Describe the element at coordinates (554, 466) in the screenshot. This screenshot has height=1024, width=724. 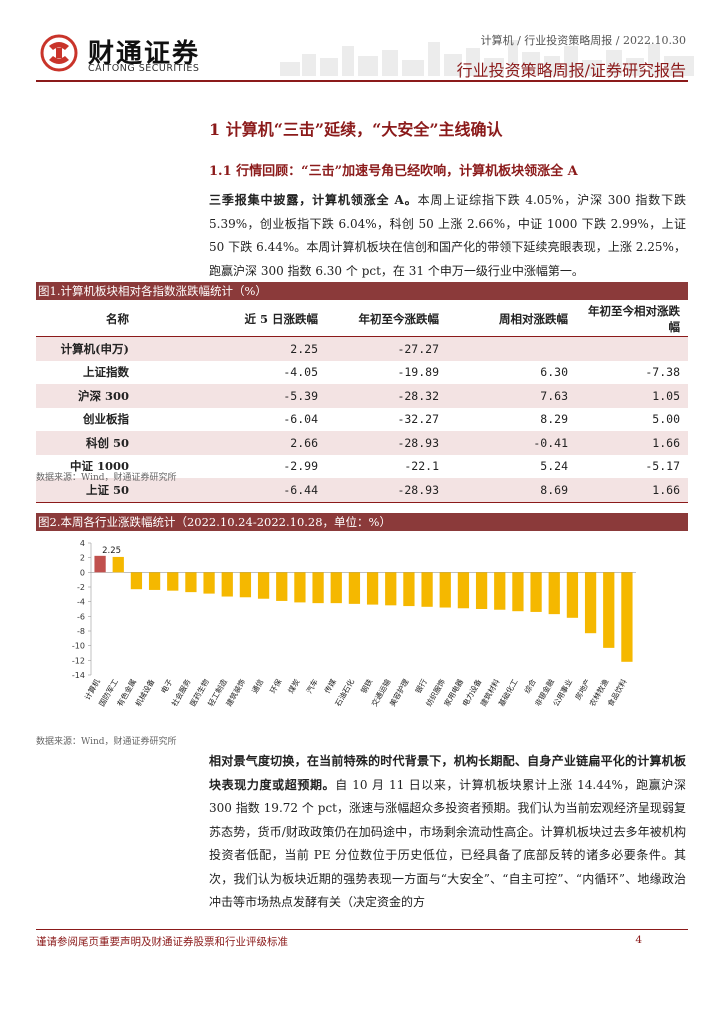
I see `table-cell: 5.24` at that location.